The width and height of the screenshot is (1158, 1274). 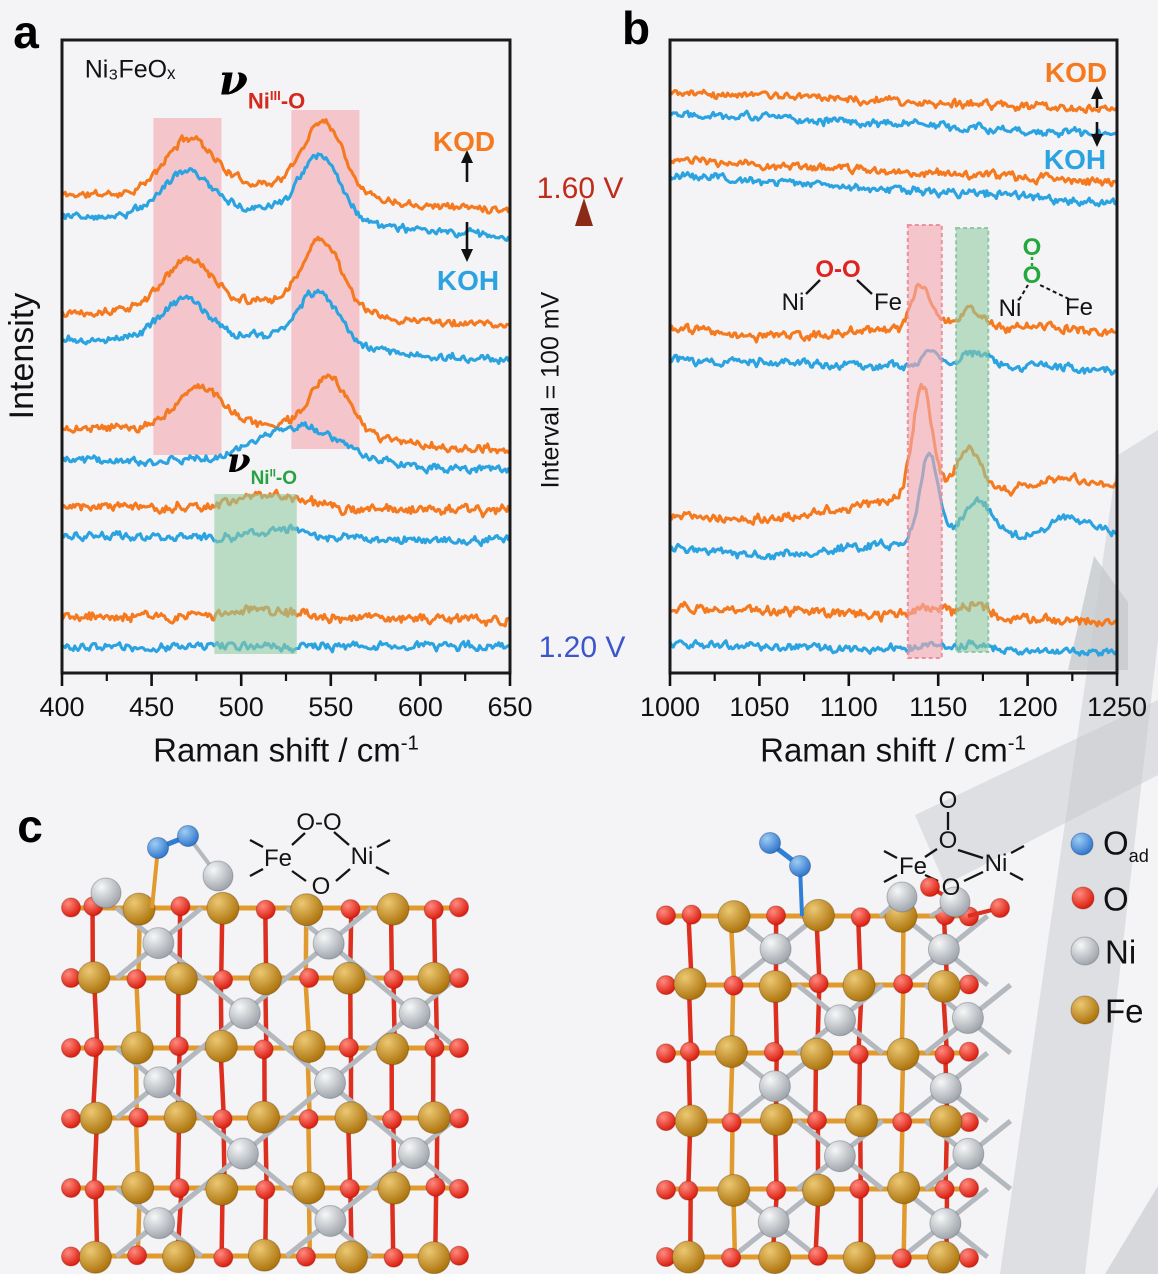 I want to click on legend-dot-o, so click(x=1083, y=898).